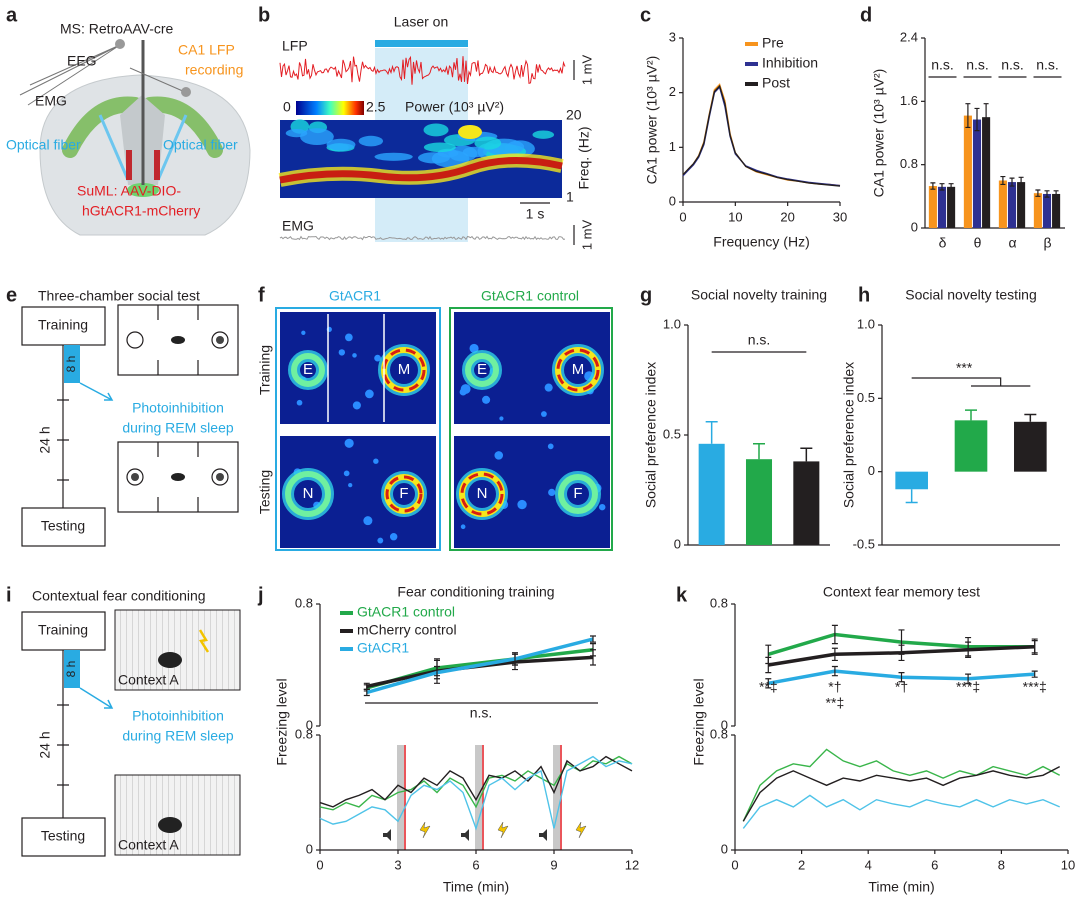  What do you see at coordinates (834, 687) in the screenshot?
I see `annotation: *†` at bounding box center [834, 687].